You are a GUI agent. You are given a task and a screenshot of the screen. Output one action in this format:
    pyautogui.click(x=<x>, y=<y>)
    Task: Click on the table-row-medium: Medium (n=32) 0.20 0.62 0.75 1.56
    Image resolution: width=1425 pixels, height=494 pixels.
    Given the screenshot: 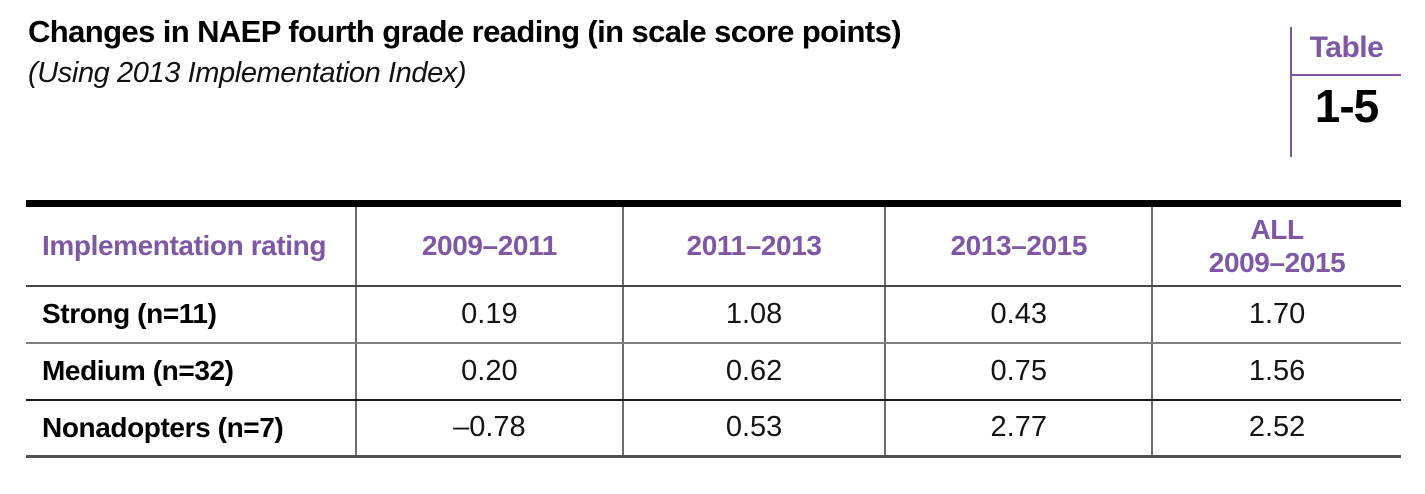 What is the action you would take?
    pyautogui.click(x=713, y=371)
    